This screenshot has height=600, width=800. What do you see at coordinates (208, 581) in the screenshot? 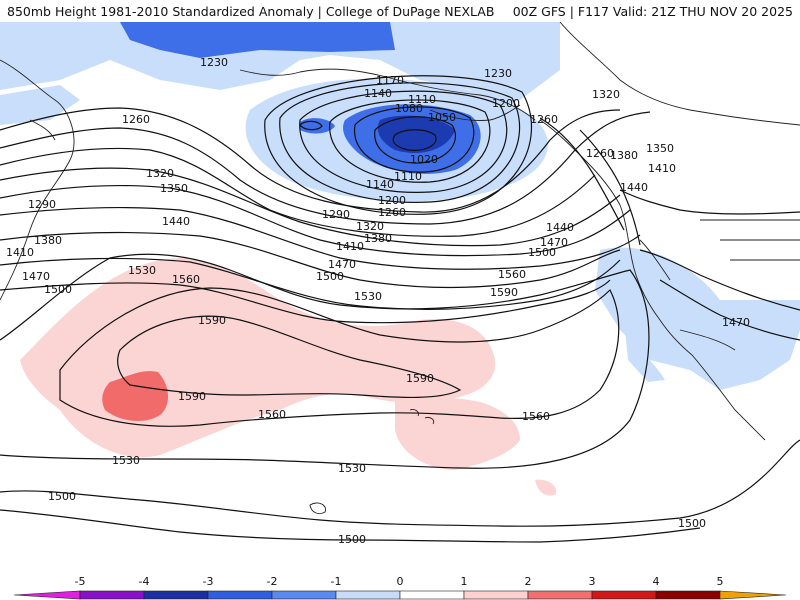
I see `colorbar-tick: -3` at bounding box center [208, 581].